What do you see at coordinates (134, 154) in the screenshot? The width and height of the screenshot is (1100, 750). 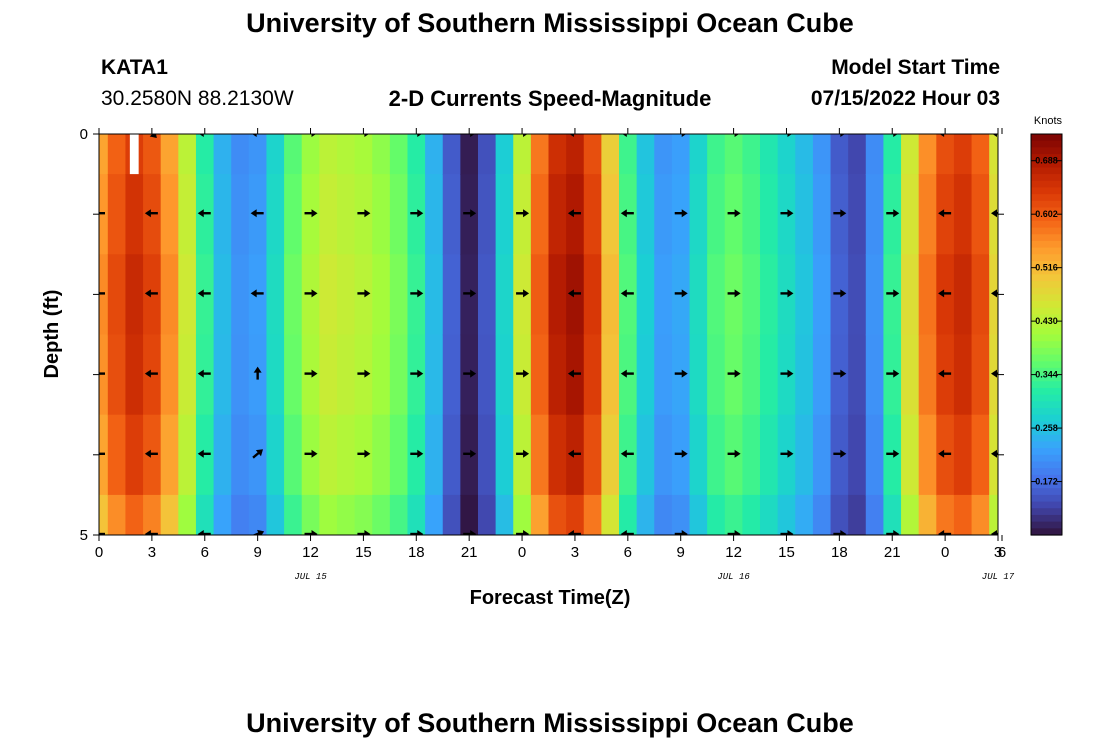 I see `missing-data-cell` at bounding box center [134, 154].